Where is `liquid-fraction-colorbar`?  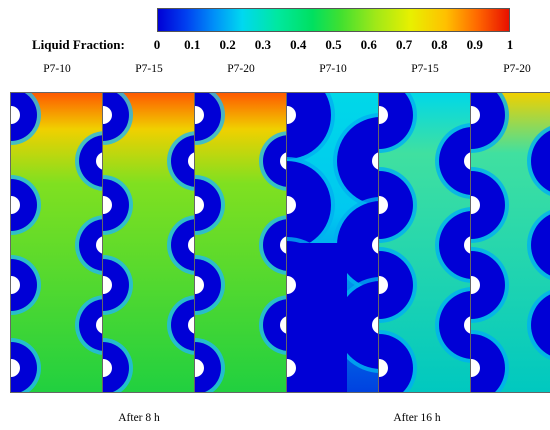
liquid-fraction-colorbar is located at coordinates (333, 20).